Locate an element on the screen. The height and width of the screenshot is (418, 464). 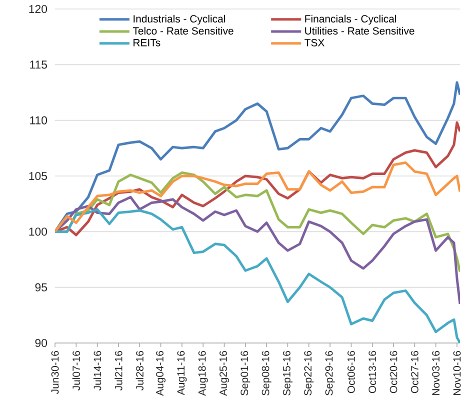
x-tick-label: Sep01-16 is located at coordinates (245, 373).